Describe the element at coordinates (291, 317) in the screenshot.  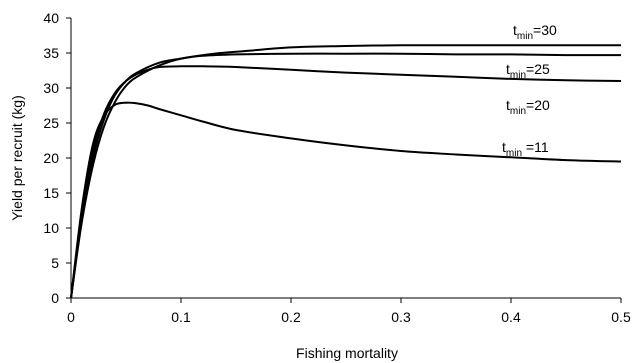
I see `x-tick-label: 0.2` at that location.